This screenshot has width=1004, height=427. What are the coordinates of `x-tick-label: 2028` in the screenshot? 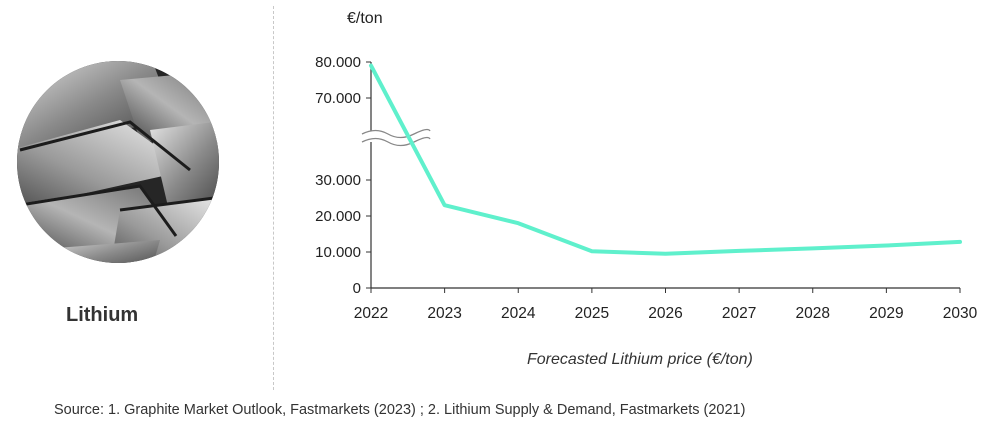 It's located at (813, 313).